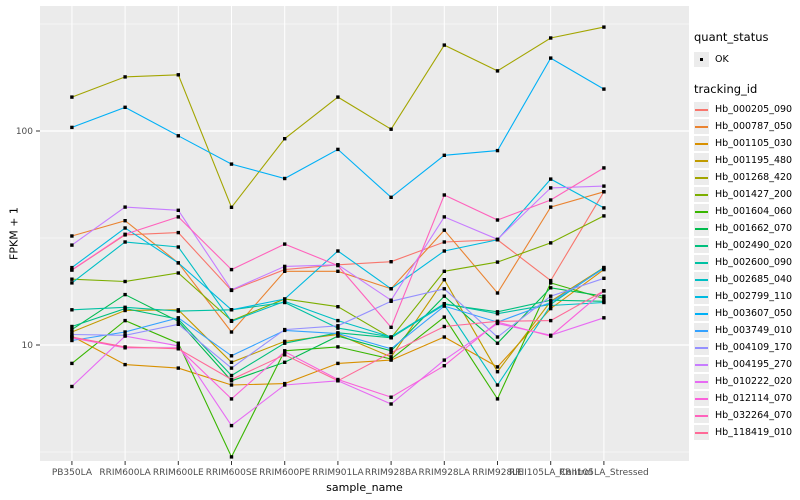  I want to click on legend-item-ok-label: OK, so click(722, 59).